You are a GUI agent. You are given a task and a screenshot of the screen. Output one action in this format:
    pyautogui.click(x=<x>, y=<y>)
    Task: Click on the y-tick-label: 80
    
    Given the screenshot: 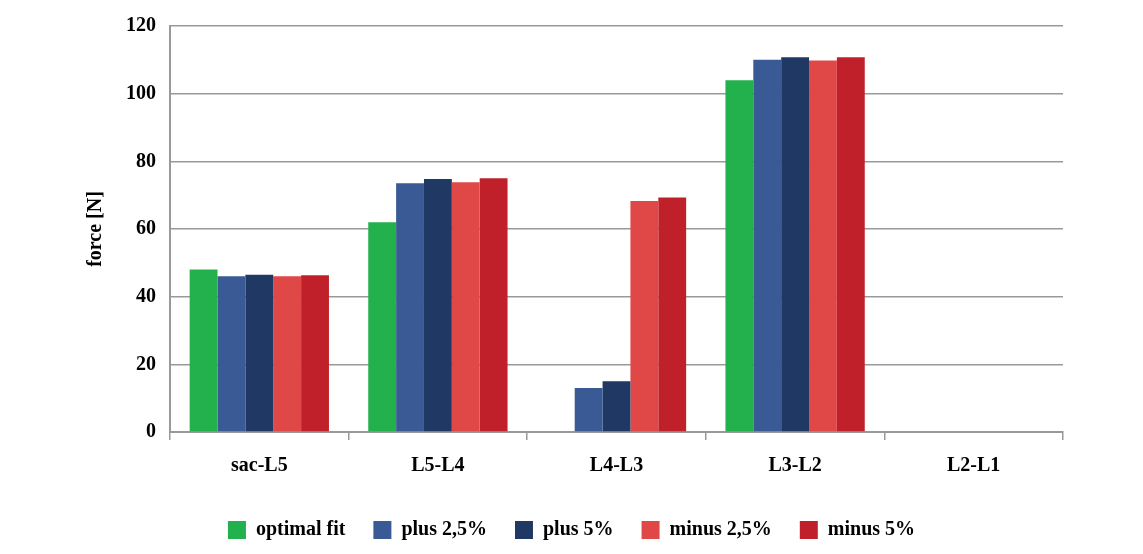 What is the action you would take?
    pyautogui.click(x=146, y=159)
    